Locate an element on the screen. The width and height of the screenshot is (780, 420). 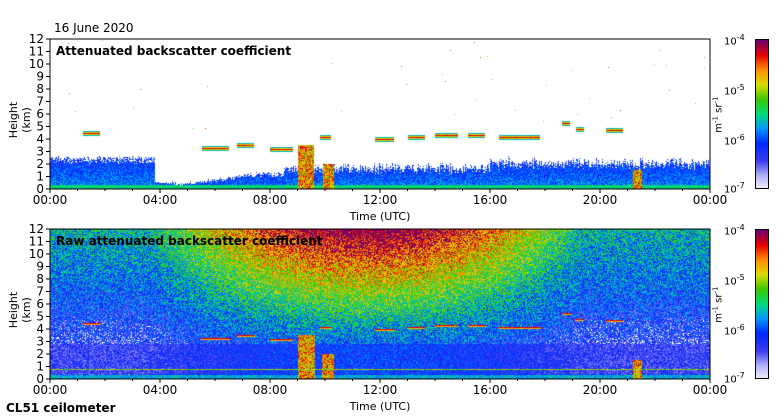
bottom-ytick-label: 2 is located at coordinates (40, 354).